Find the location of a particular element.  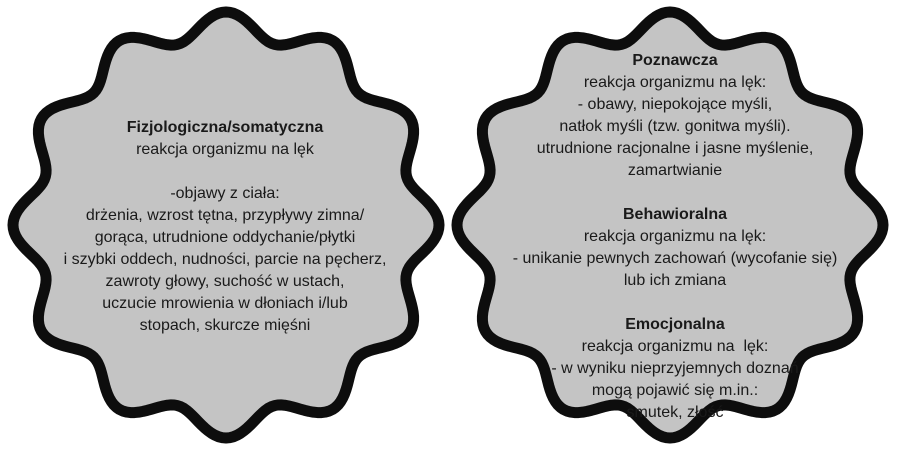

cognitive-line: utrudnione racjonalne i jasne myślenie, is located at coordinates (675, 148).